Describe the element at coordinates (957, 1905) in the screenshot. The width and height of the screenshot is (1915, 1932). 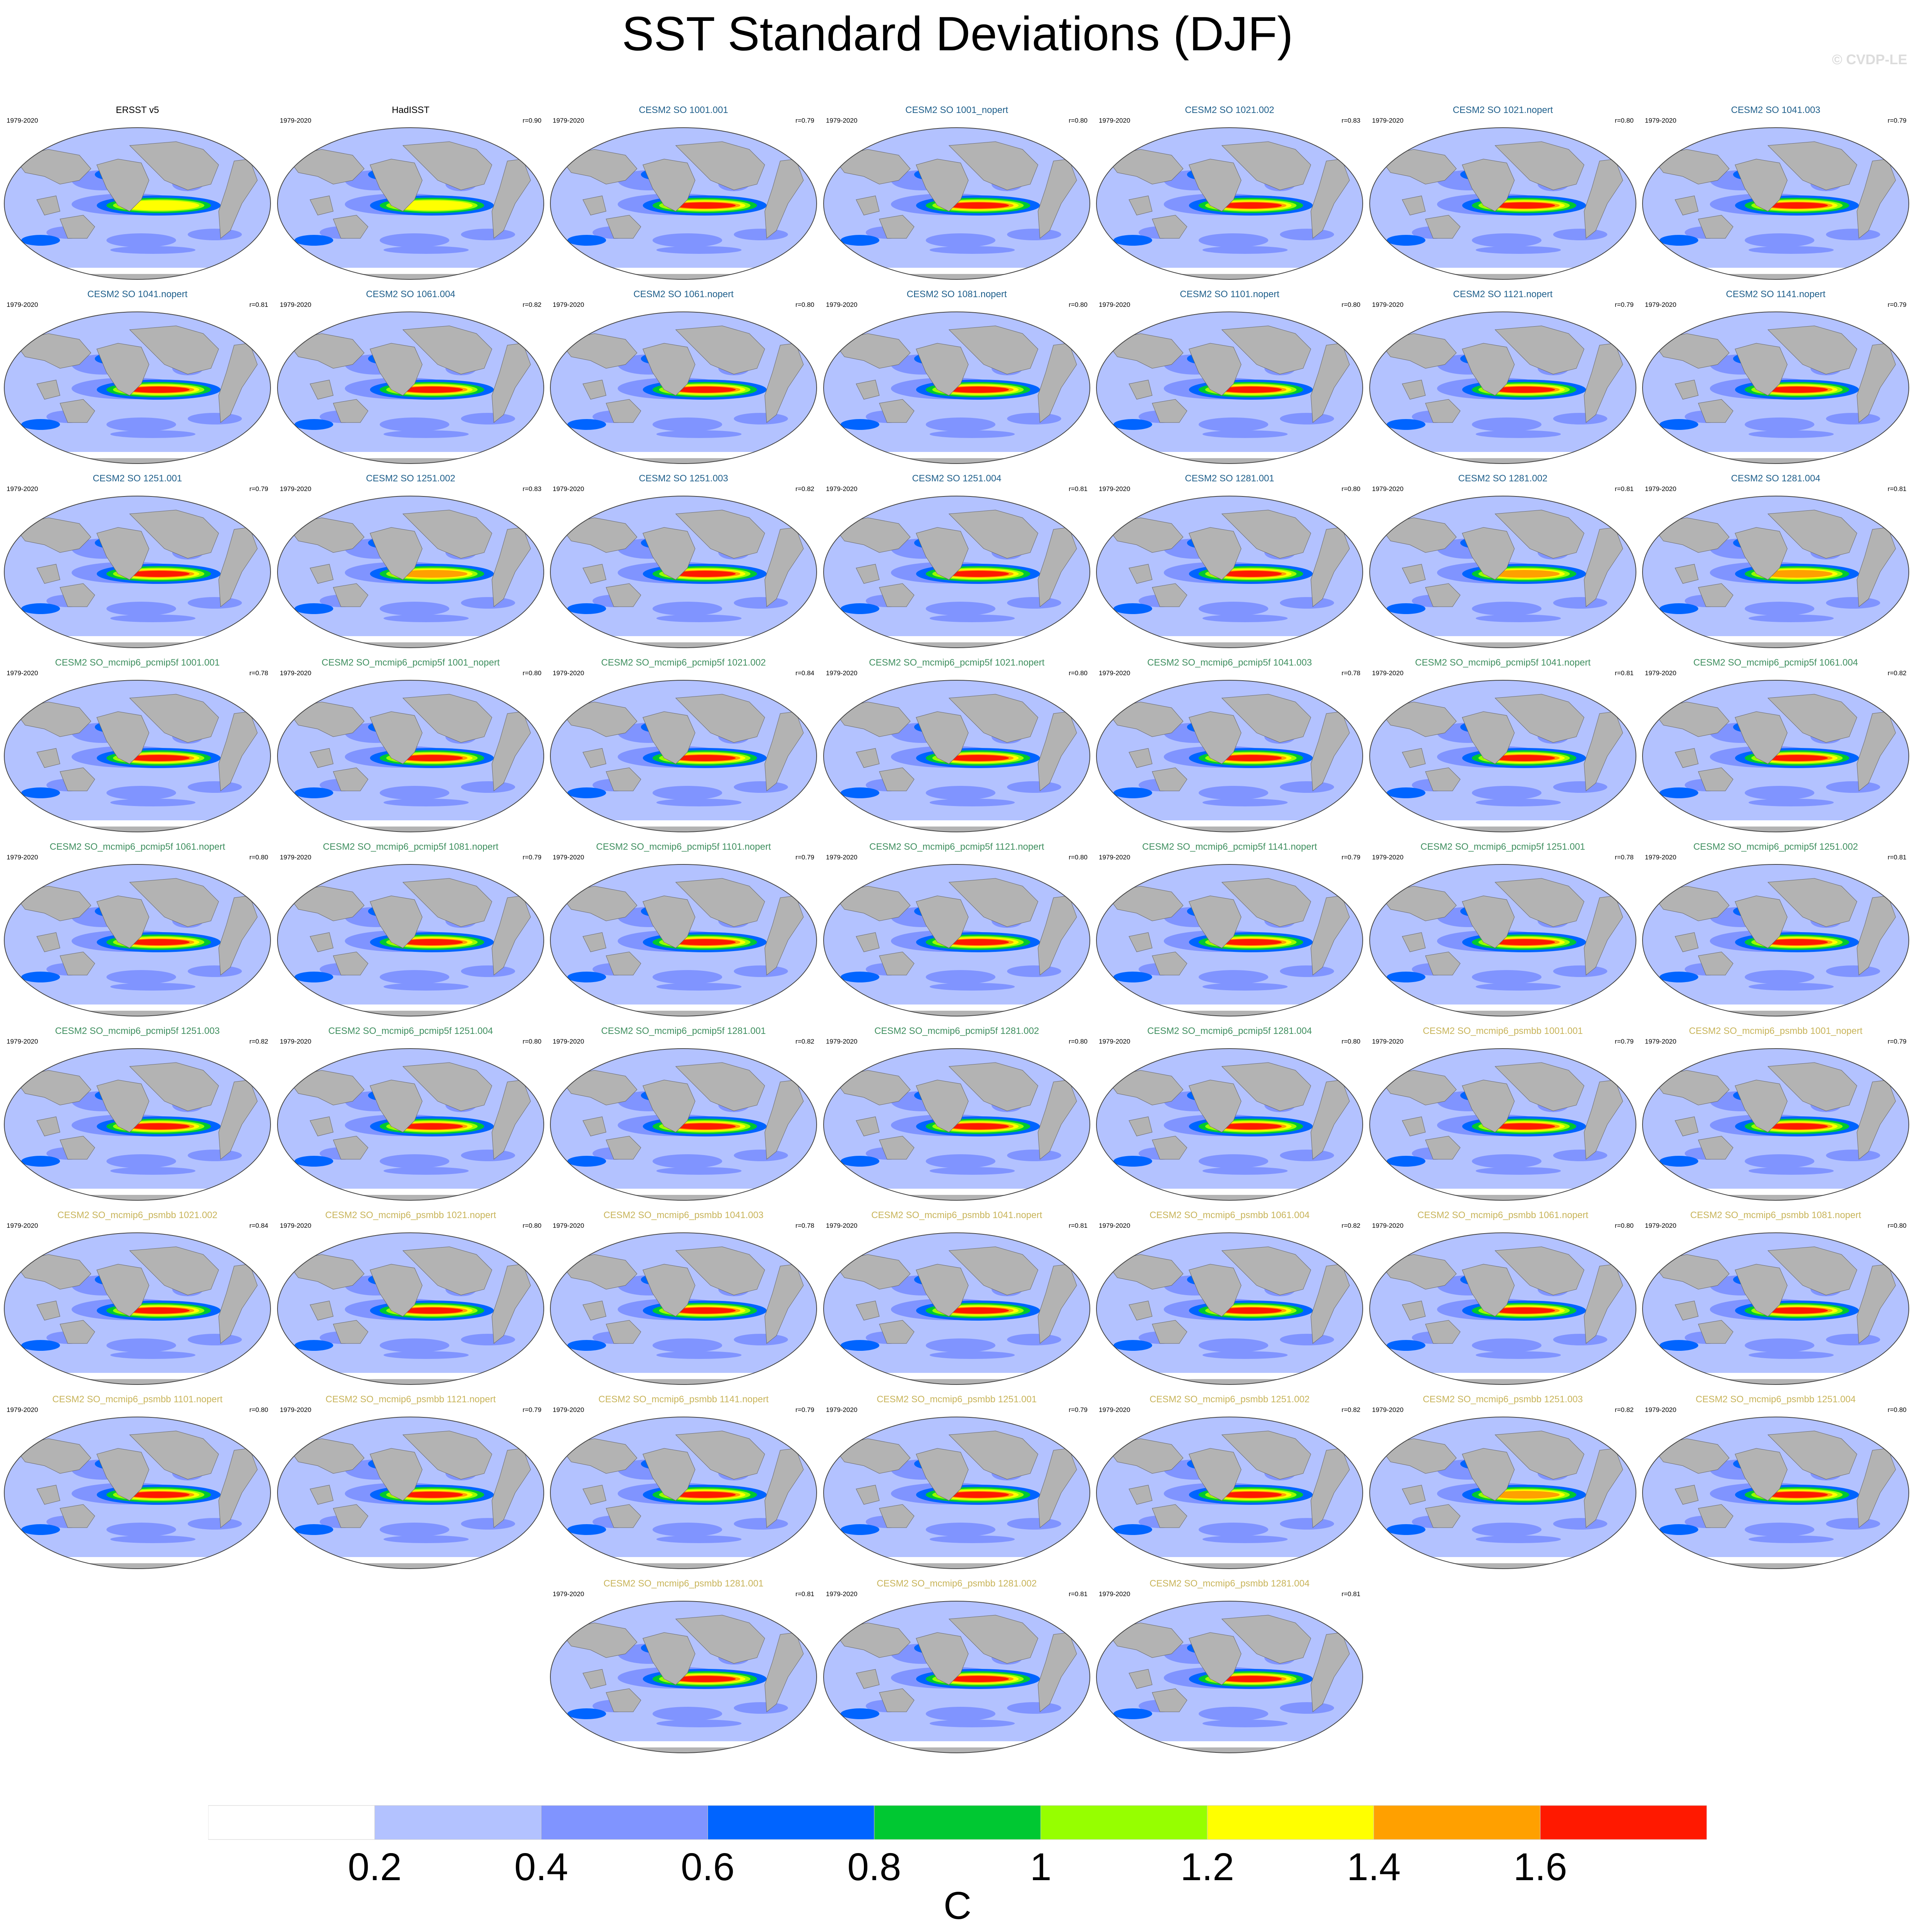
I see `colorbar-units: C` at that location.